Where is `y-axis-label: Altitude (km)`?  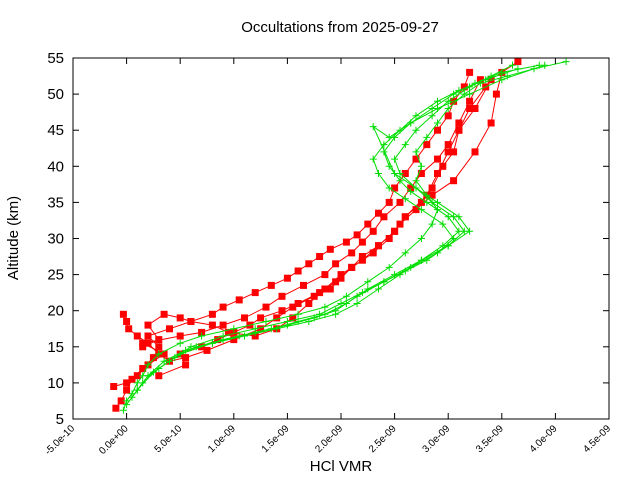
y-axis-label: Altitude (km) is located at coordinates (13, 238).